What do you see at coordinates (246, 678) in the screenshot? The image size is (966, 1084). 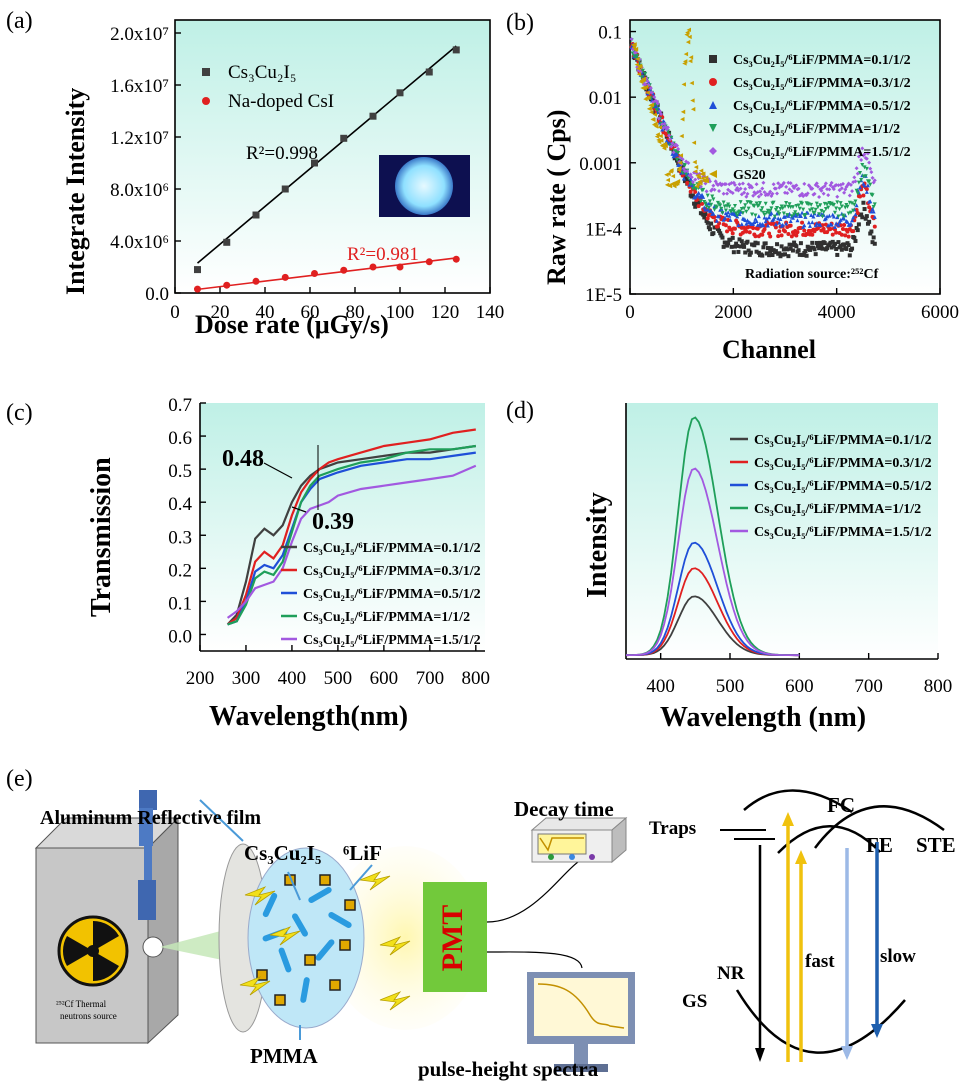 I see `chart-c-xtick-label: 300` at bounding box center [246, 678].